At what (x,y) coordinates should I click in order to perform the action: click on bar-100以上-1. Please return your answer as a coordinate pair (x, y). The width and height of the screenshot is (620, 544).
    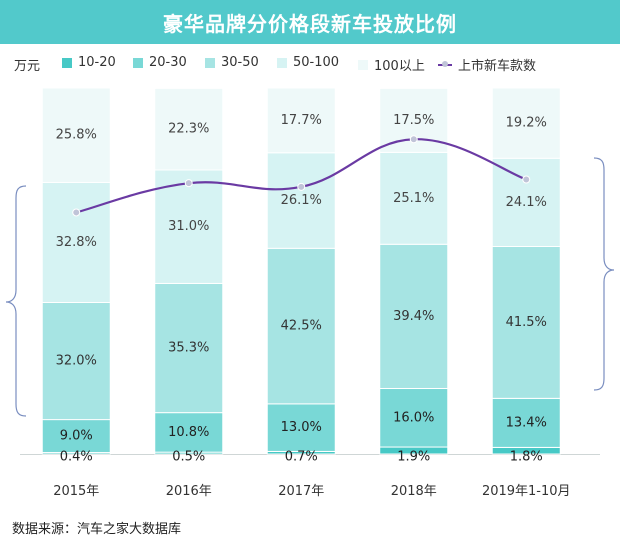
    Looking at the image, I should click on (189, 129).